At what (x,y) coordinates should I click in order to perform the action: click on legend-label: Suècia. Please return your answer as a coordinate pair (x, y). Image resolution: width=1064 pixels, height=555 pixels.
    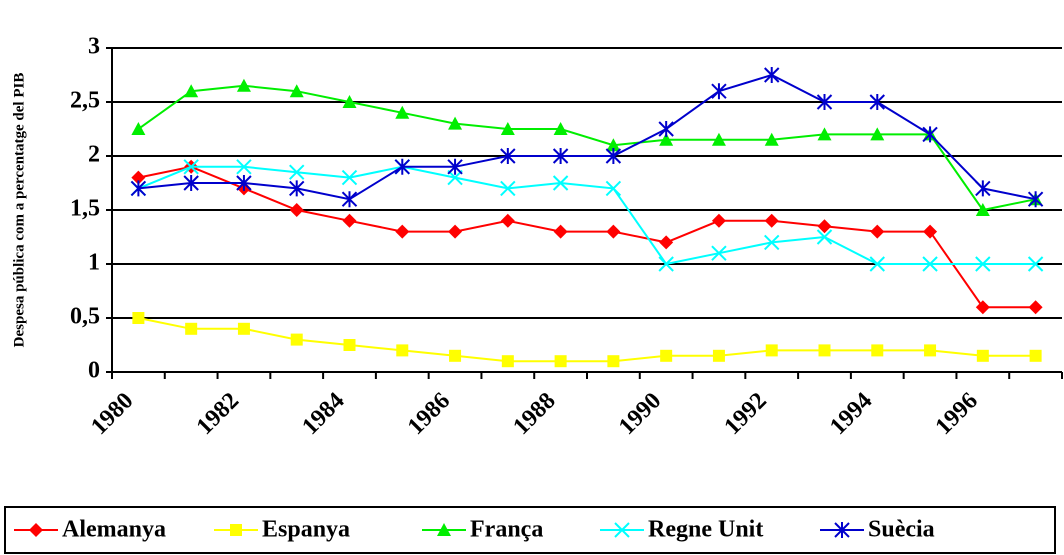
    Looking at the image, I should click on (901, 530).